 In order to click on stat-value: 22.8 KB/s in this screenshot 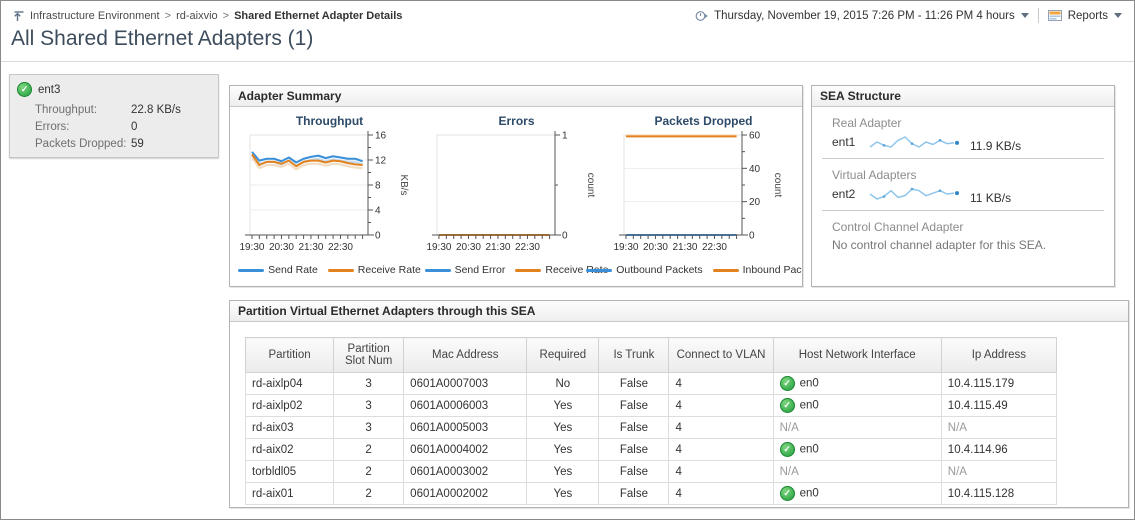, I will do `click(156, 110)`.